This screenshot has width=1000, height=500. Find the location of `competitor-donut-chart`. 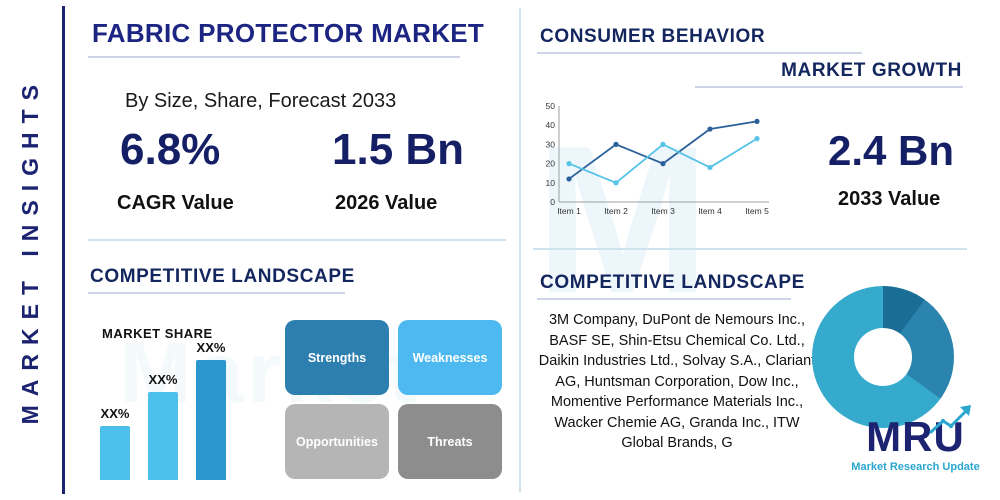

competitor-donut-chart is located at coordinates (883, 357).